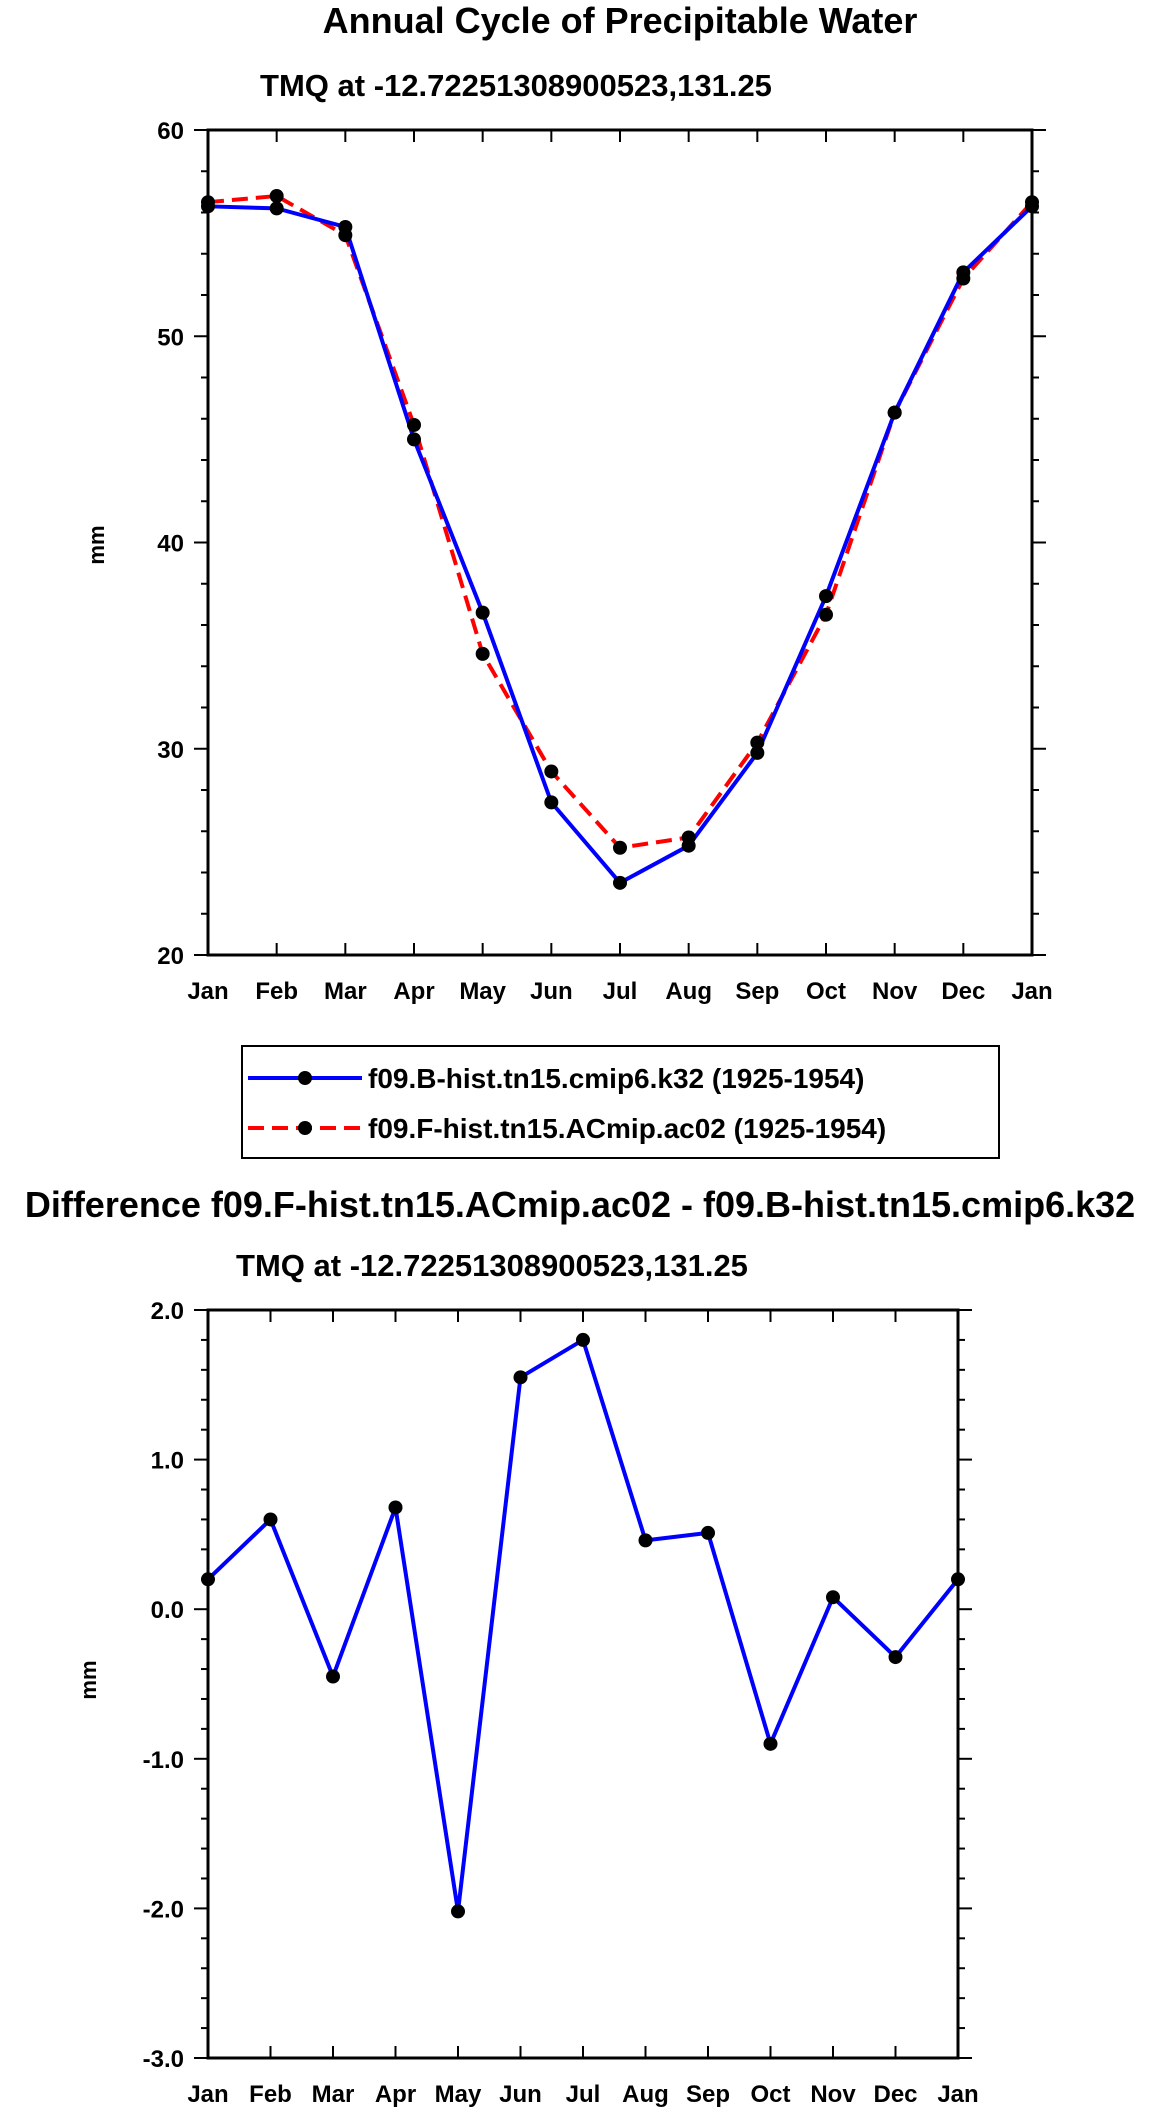 This screenshot has height=2116, width=1161. What do you see at coordinates (520, 2094) in the screenshot?
I see `chart2-x-tick-label: Jun` at bounding box center [520, 2094].